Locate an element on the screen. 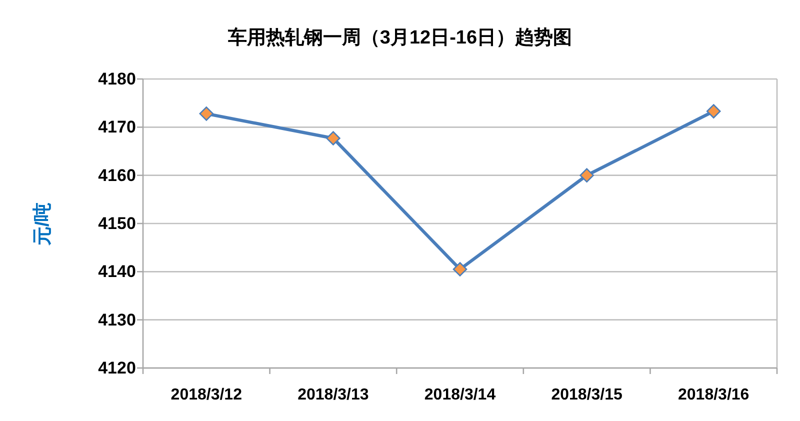 The height and width of the screenshot is (421, 800). y-tick-label: 4130 is located at coordinates (117, 320).